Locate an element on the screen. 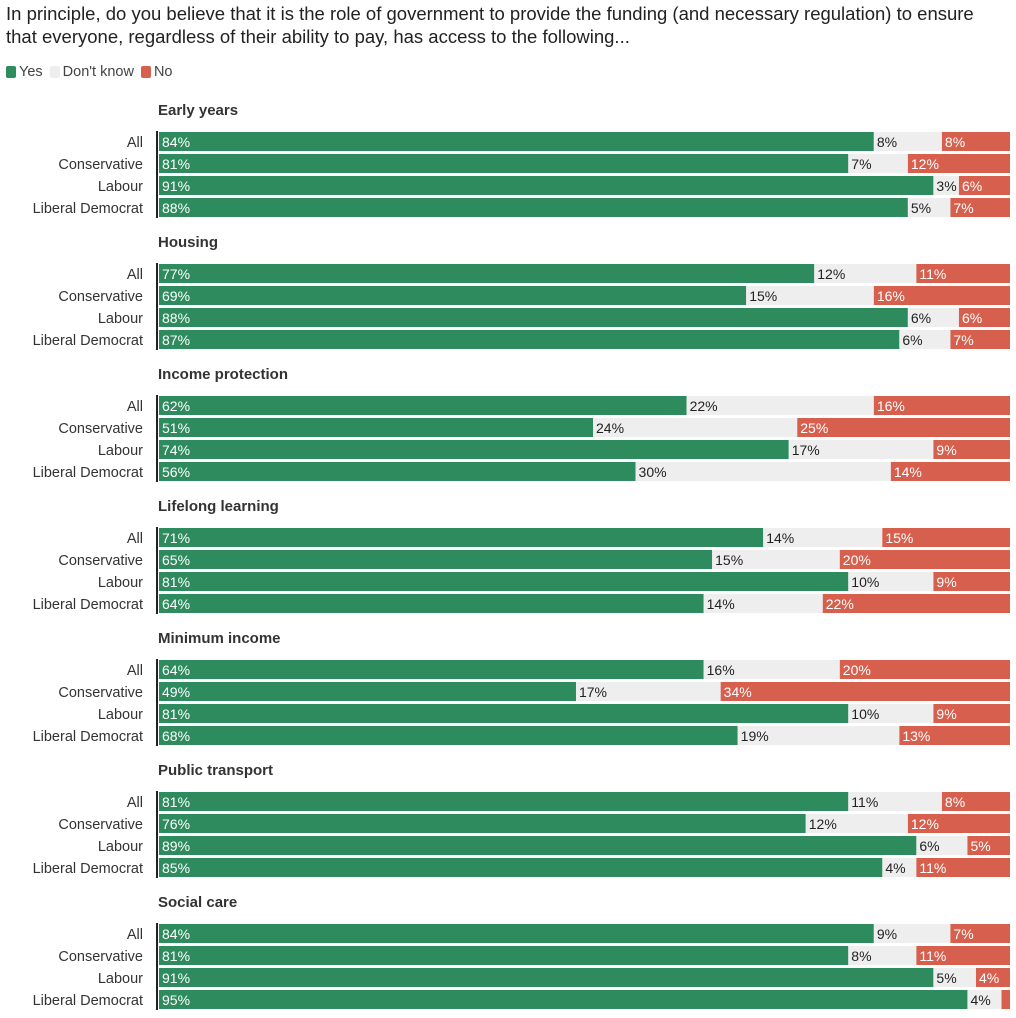  data-label-yes: 69% is located at coordinates (176, 296).